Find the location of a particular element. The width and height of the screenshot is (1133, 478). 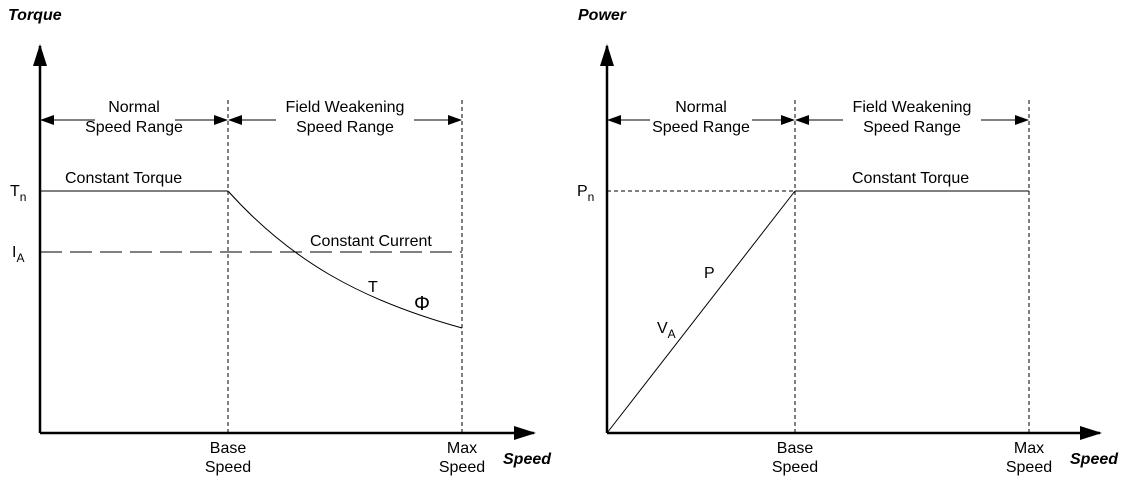

level-base: T is located at coordinates (15, 191).